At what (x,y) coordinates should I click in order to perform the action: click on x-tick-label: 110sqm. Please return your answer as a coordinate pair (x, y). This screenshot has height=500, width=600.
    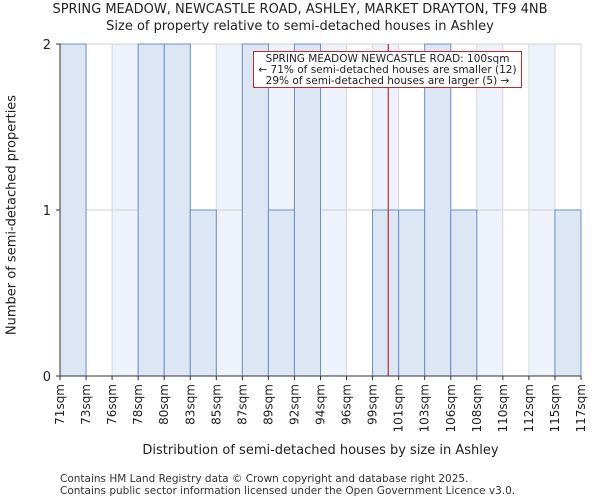
    Looking at the image, I should click on (503, 408).